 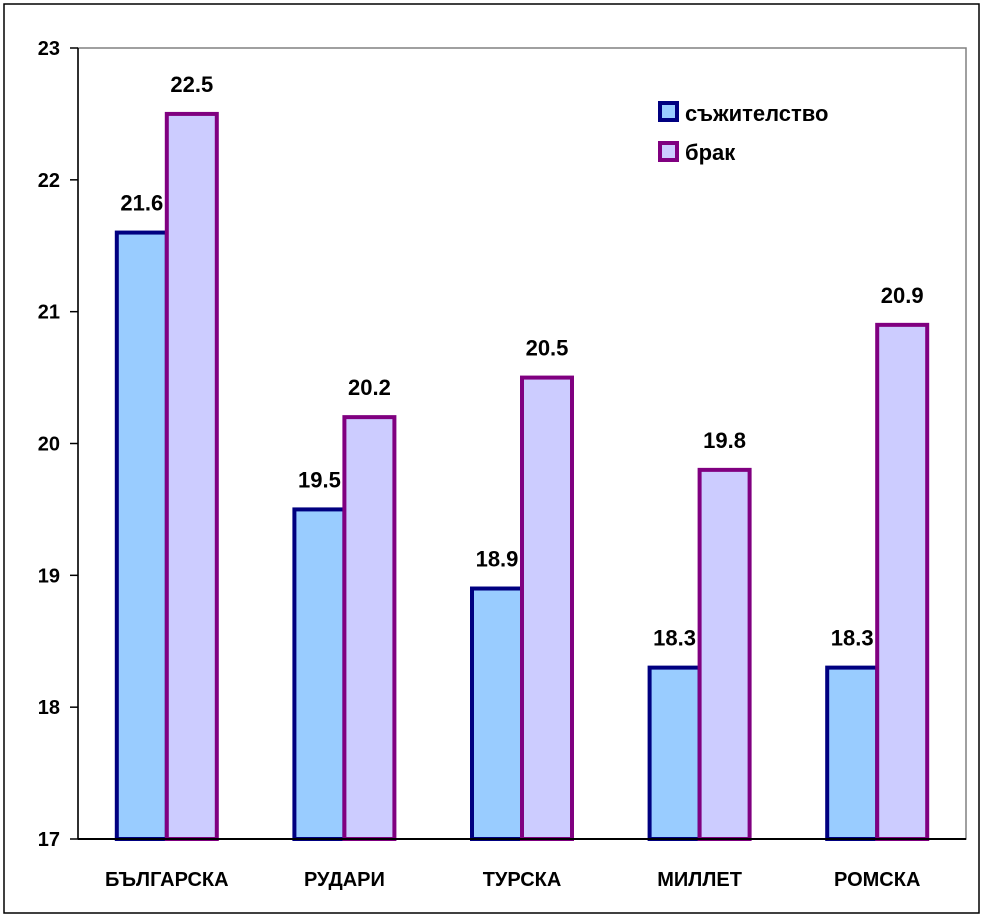 What do you see at coordinates (902, 295) in the screenshot?
I see `data-label: 20.9` at bounding box center [902, 295].